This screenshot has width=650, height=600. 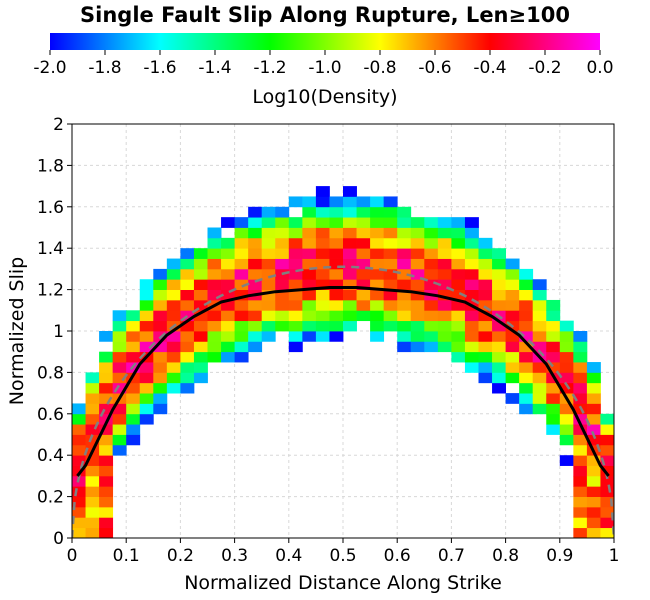 I want to click on y-axis-label: Normalized Slip, so click(x=17, y=331).